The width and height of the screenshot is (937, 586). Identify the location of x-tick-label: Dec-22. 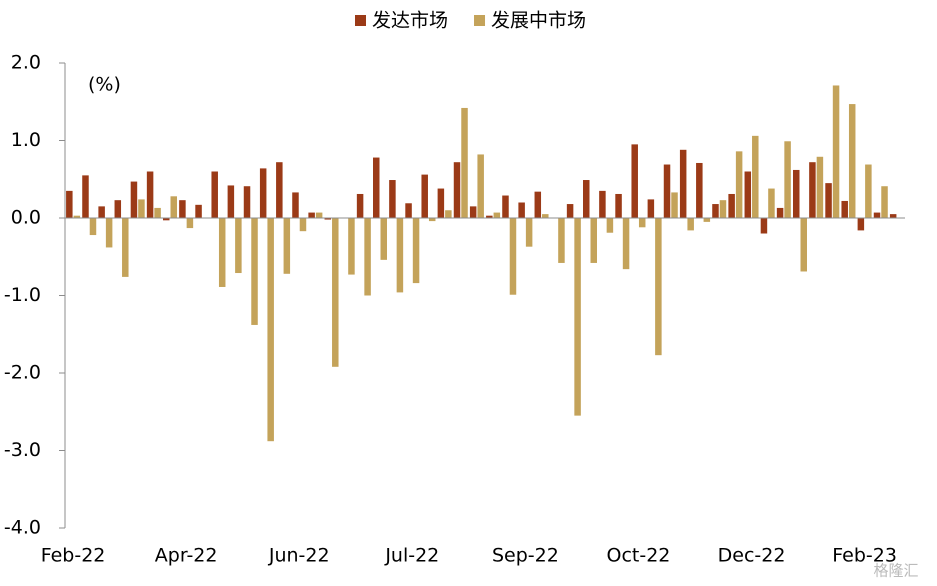
(752, 556).